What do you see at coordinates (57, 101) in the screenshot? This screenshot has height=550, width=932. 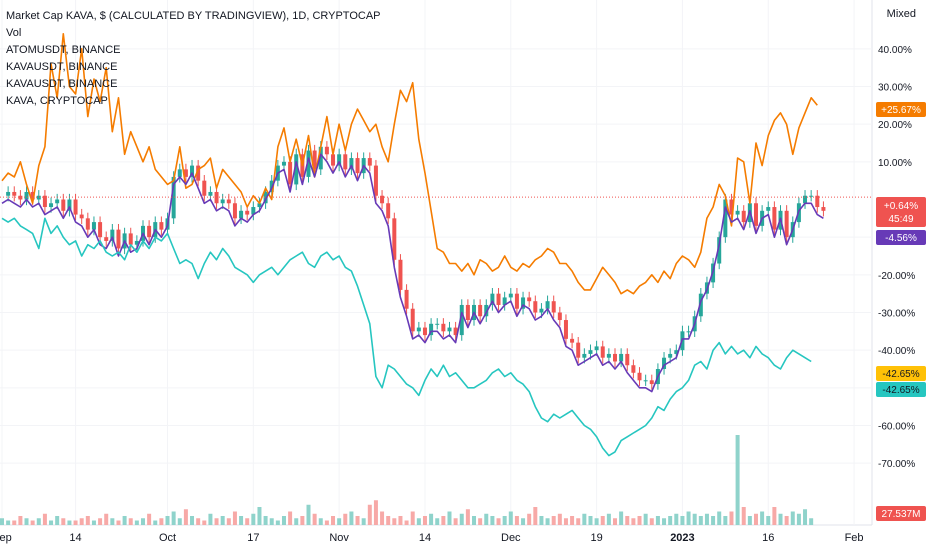 I see `legend-kava-cryptocap: KAVA, CRYPTOCAP` at bounding box center [57, 101].